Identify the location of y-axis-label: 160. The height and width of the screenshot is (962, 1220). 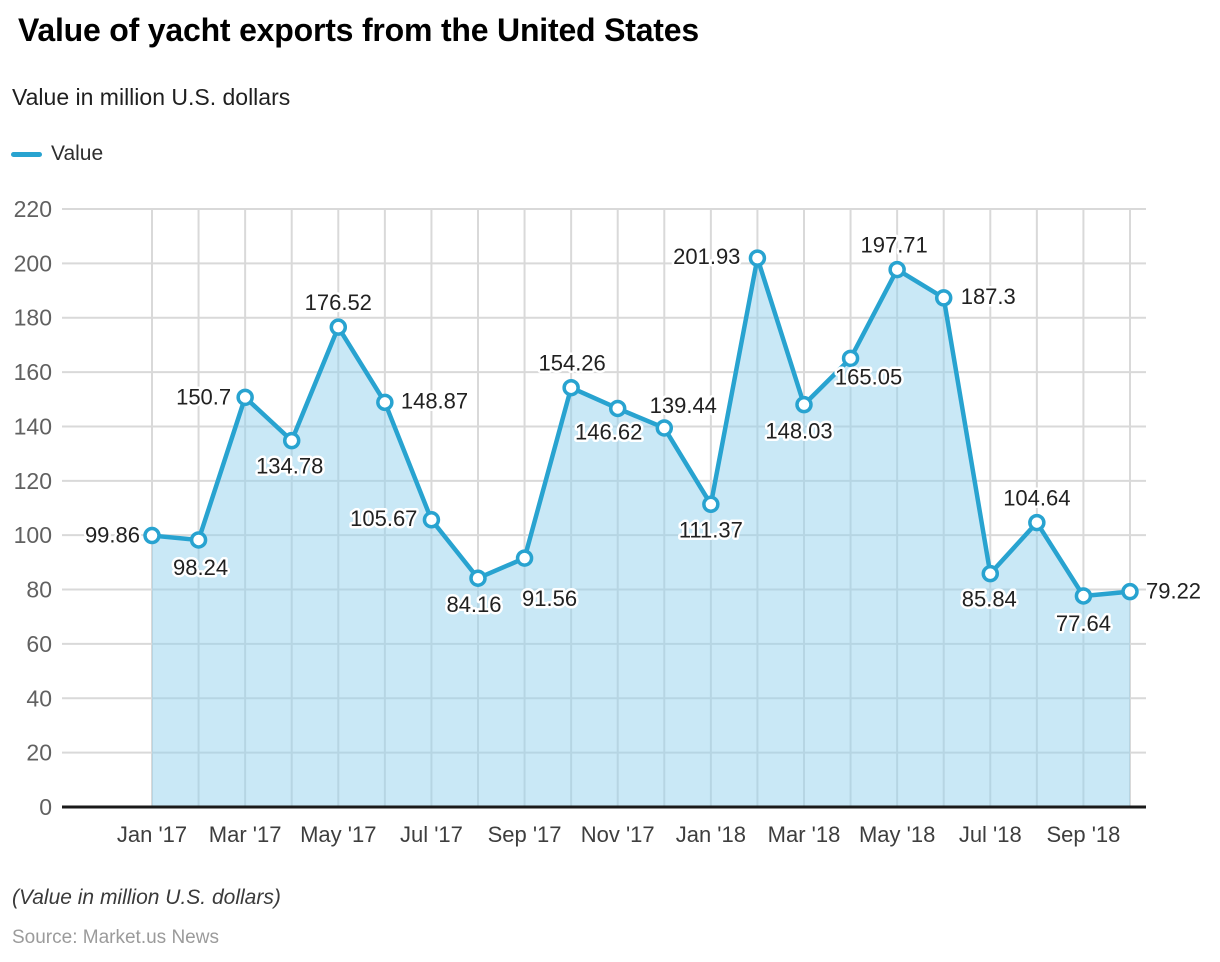
(33, 372).